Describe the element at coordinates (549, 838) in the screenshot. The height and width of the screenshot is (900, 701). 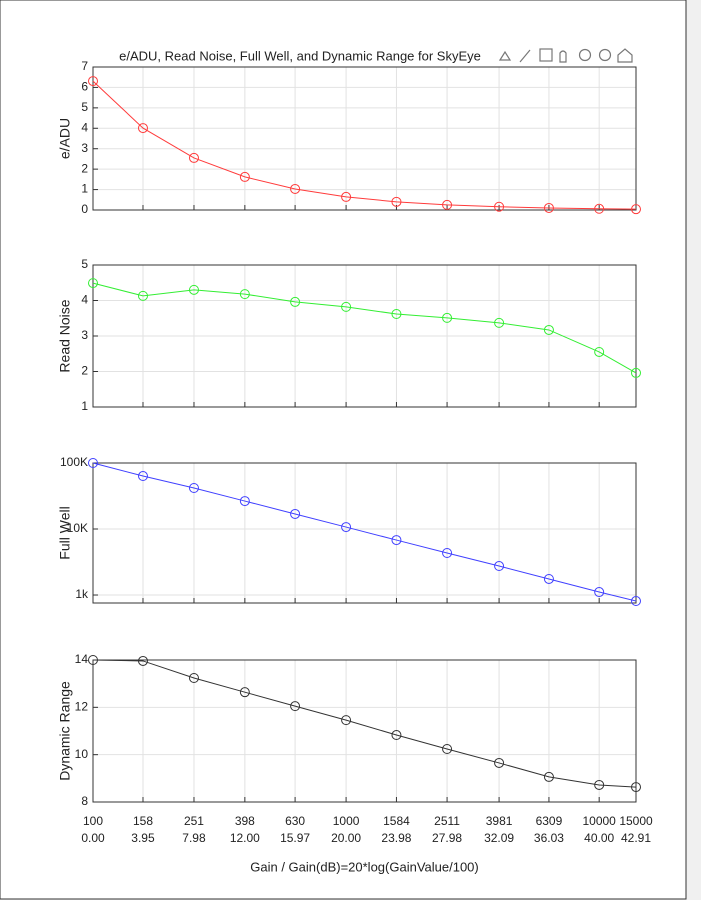
I see `x-tick-sublabel: 36.03` at that location.